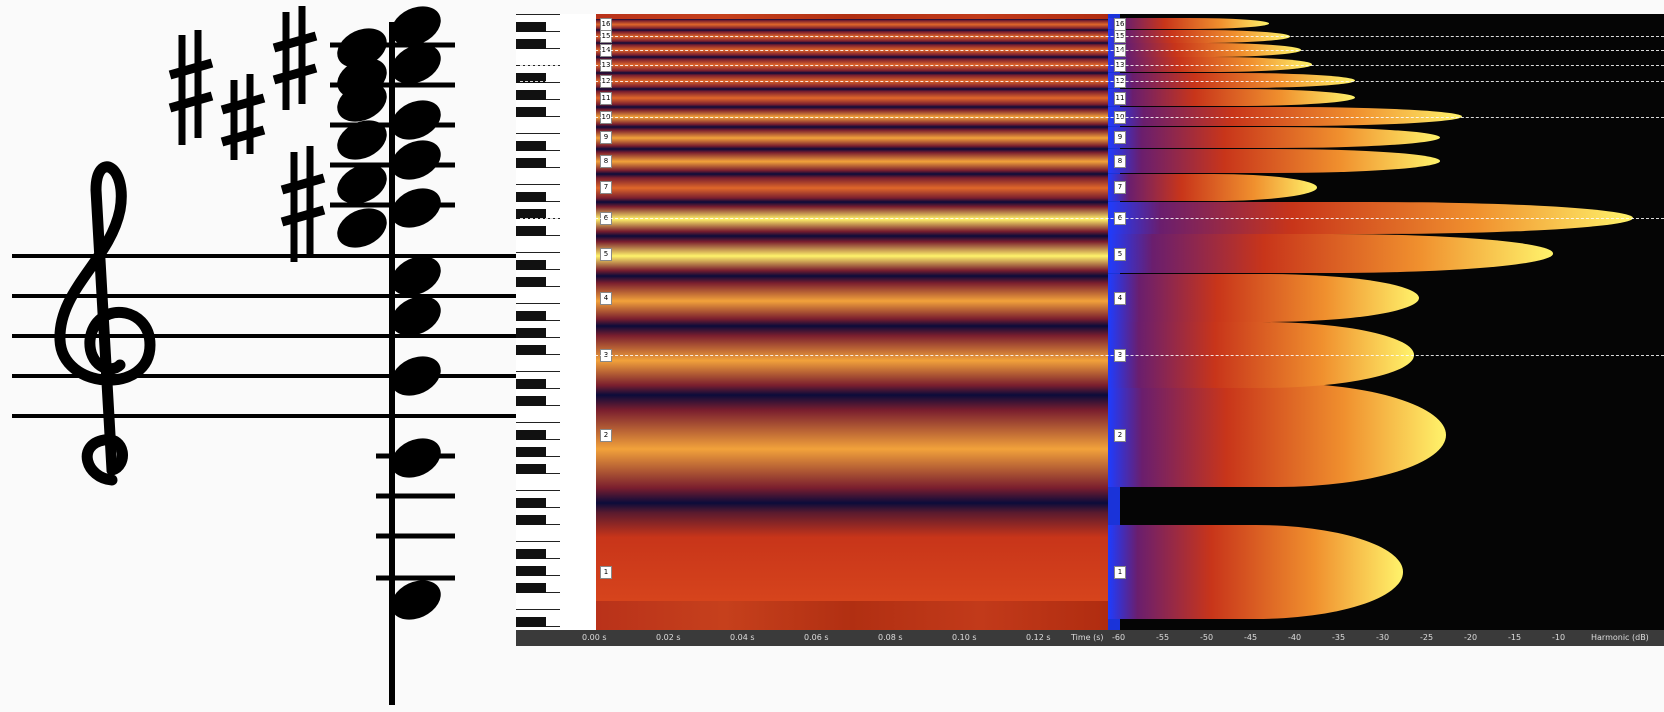  Describe the element at coordinates (1120, 572) in the screenshot. I see `energy-harmonic-label: 1` at that location.